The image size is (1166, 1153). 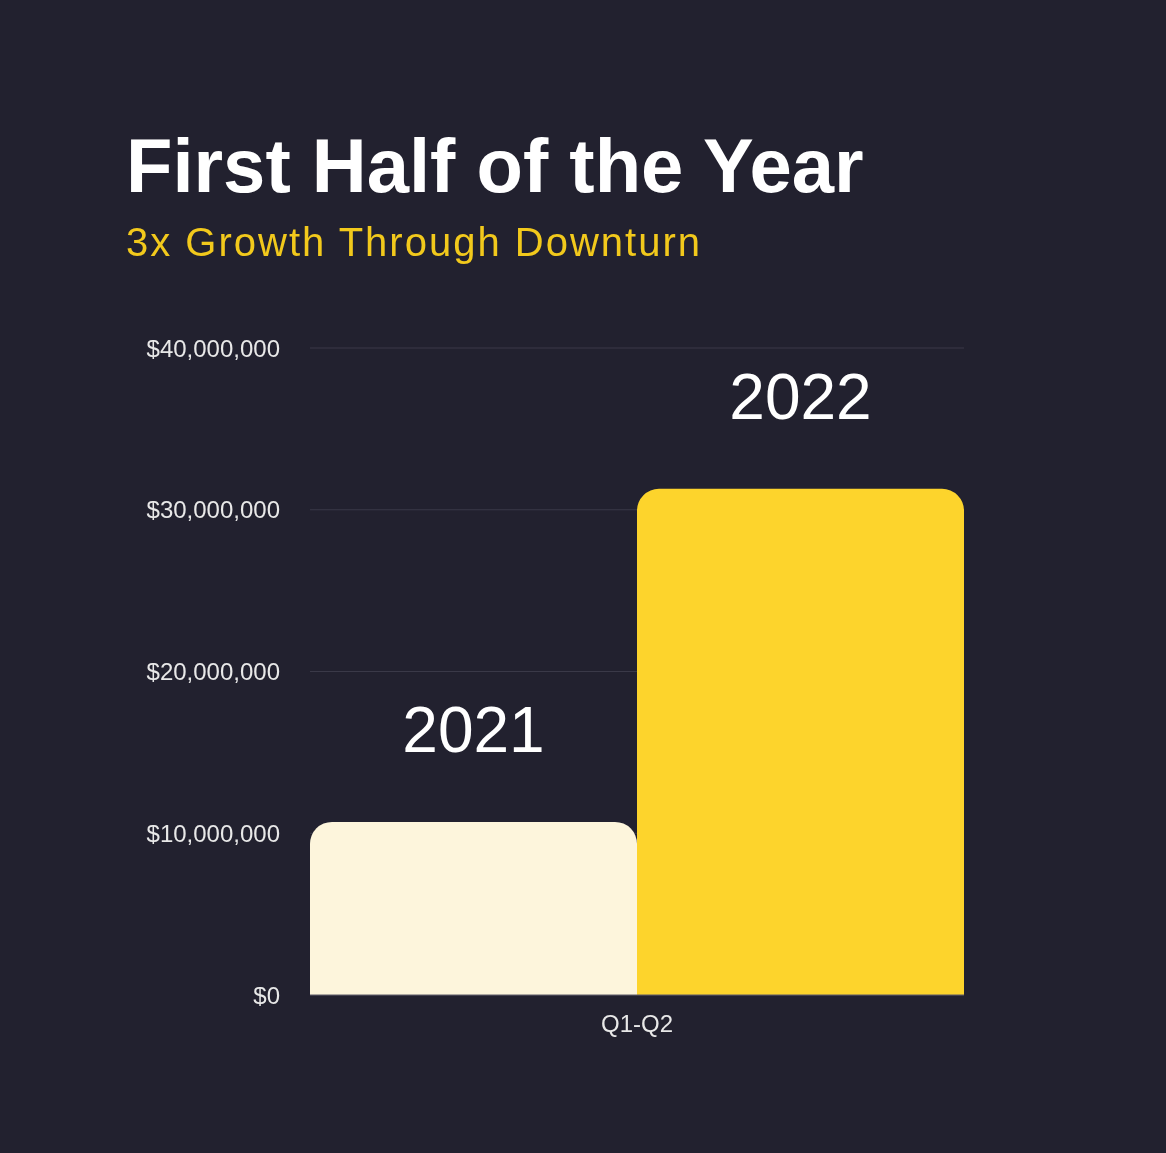 What do you see at coordinates (473, 729) in the screenshot?
I see `series-label: 2021` at bounding box center [473, 729].